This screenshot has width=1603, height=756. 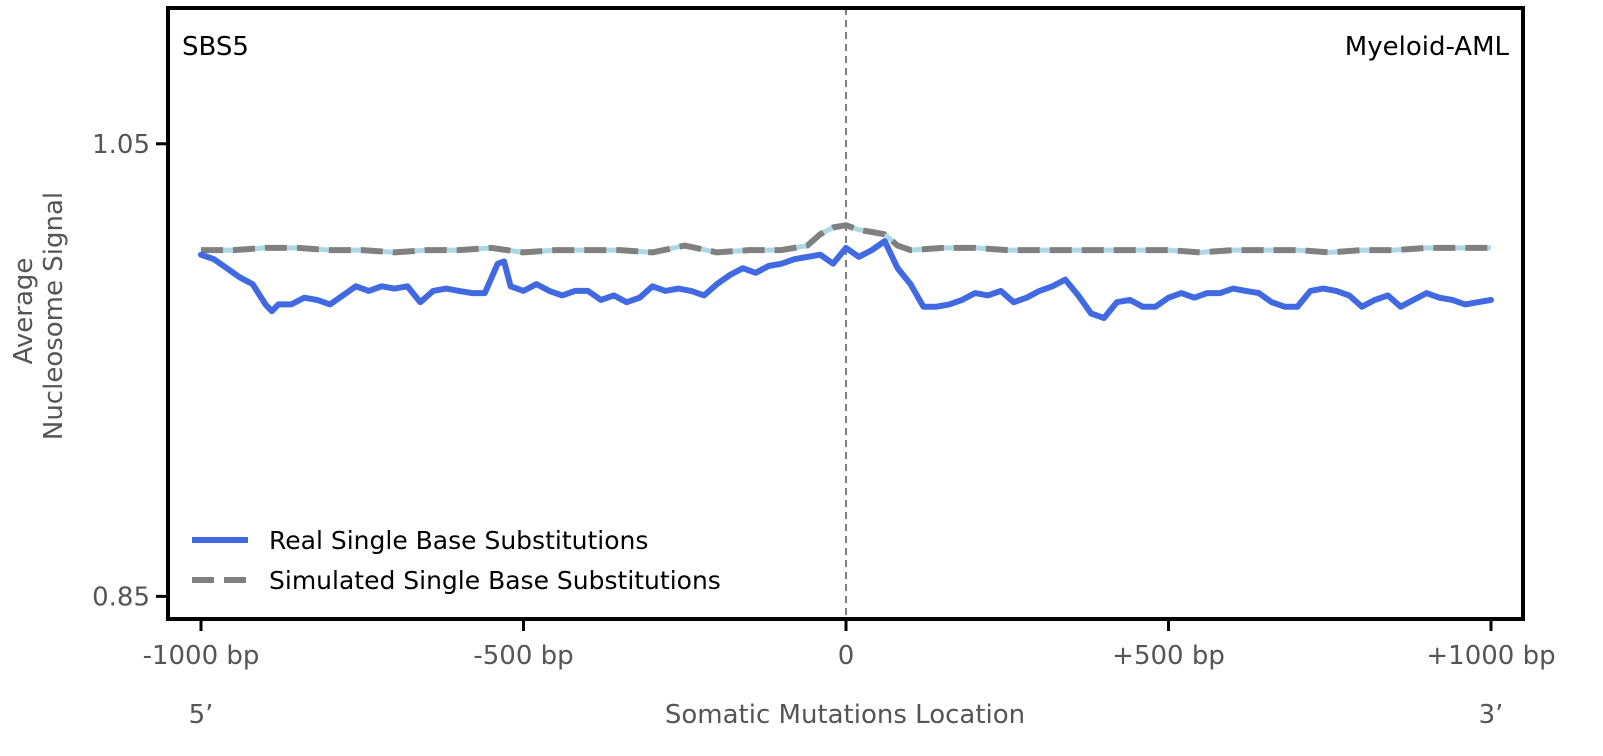 I want to click on real-series-line, so click(x=846, y=279).